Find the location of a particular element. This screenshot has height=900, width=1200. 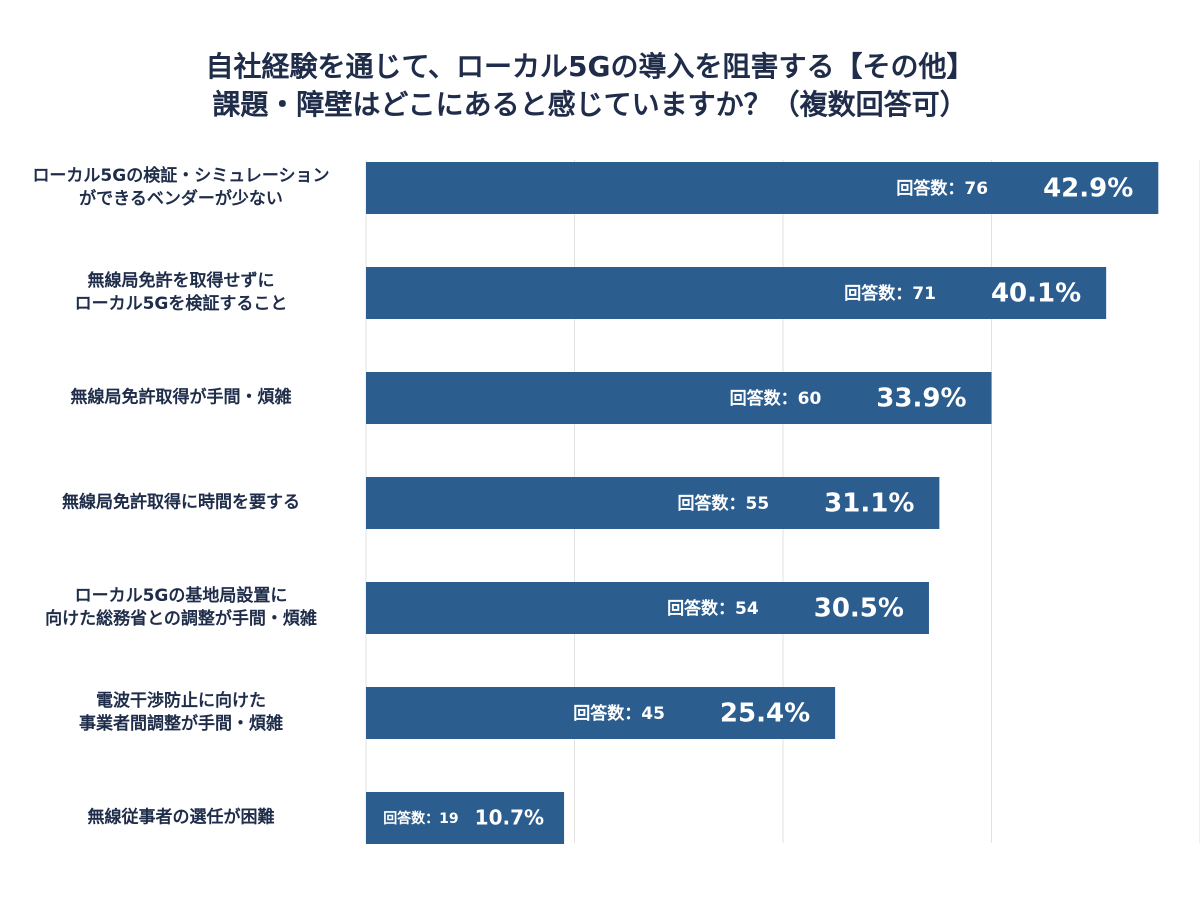

percent-label: 25.4% is located at coordinates (765, 714).